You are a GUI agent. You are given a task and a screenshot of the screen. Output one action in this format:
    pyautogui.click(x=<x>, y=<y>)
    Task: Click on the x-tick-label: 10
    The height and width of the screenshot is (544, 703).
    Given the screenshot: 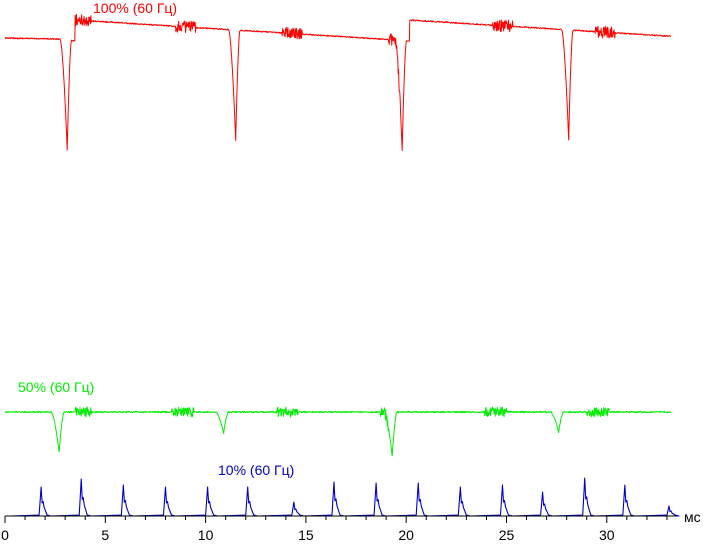 What is the action you would take?
    pyautogui.click(x=206, y=535)
    